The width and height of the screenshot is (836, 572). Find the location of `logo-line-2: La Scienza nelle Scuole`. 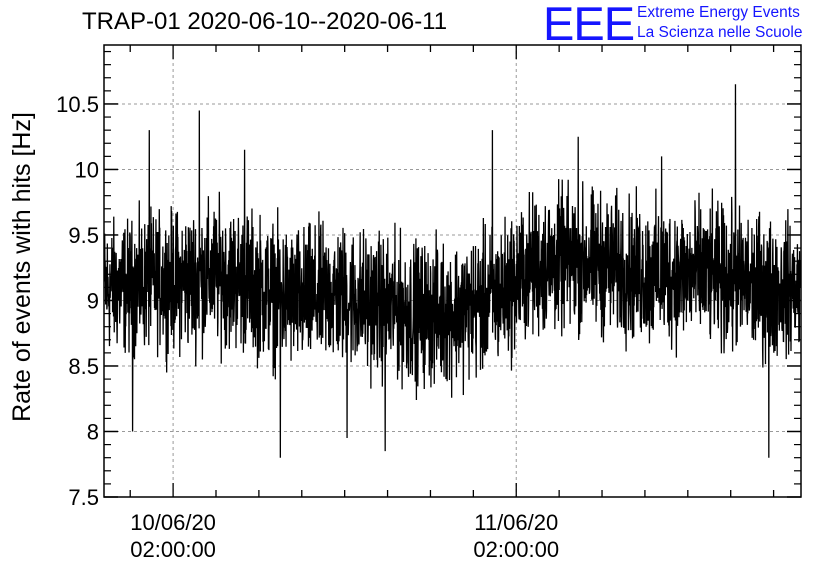

logo-line-2: La Scienza nelle Scuole is located at coordinates (720, 32).